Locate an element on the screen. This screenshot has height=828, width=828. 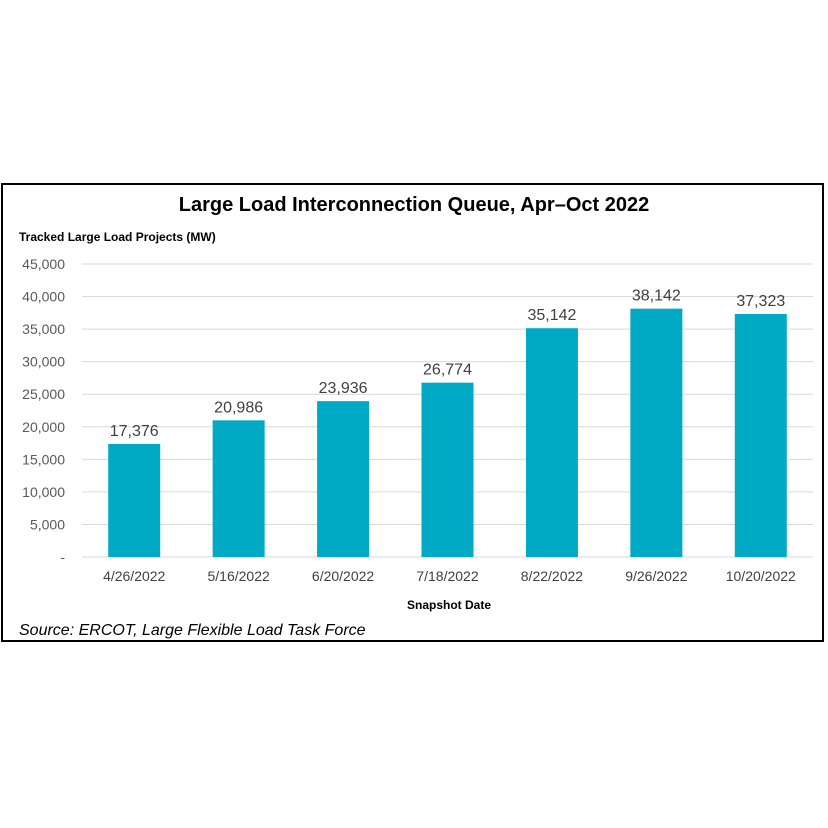
y-tick-label: - is located at coordinates (62, 557).